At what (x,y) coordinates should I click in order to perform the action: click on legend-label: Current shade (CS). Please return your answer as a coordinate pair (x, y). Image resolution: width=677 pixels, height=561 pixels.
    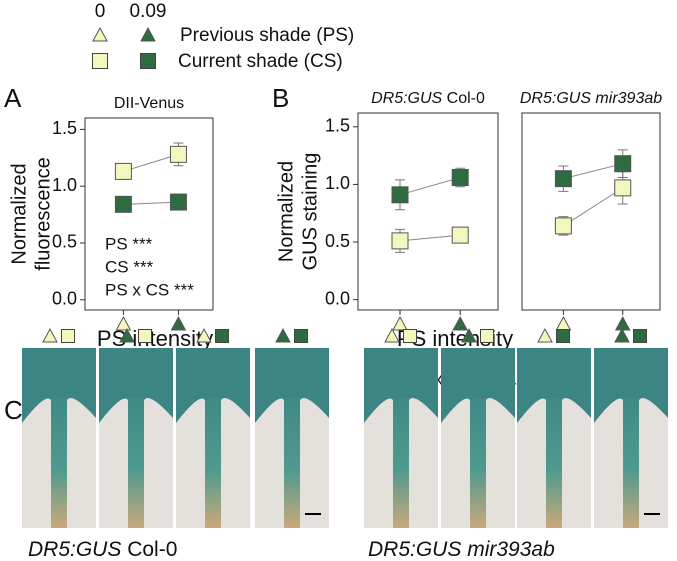
    Looking at the image, I should click on (260, 61).